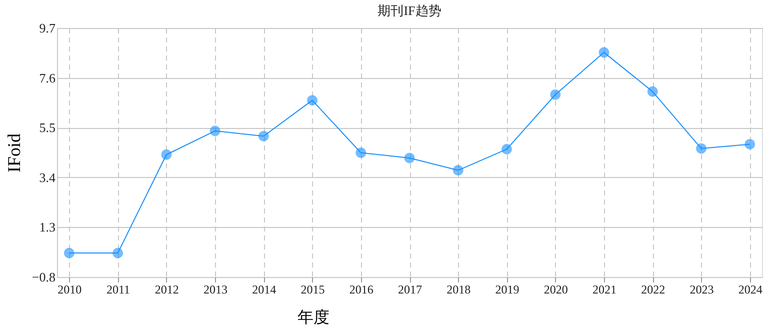 This screenshot has width=782, height=330. Describe the element at coordinates (604, 289) in the screenshot. I see `x-tick-label: 2021` at that location.